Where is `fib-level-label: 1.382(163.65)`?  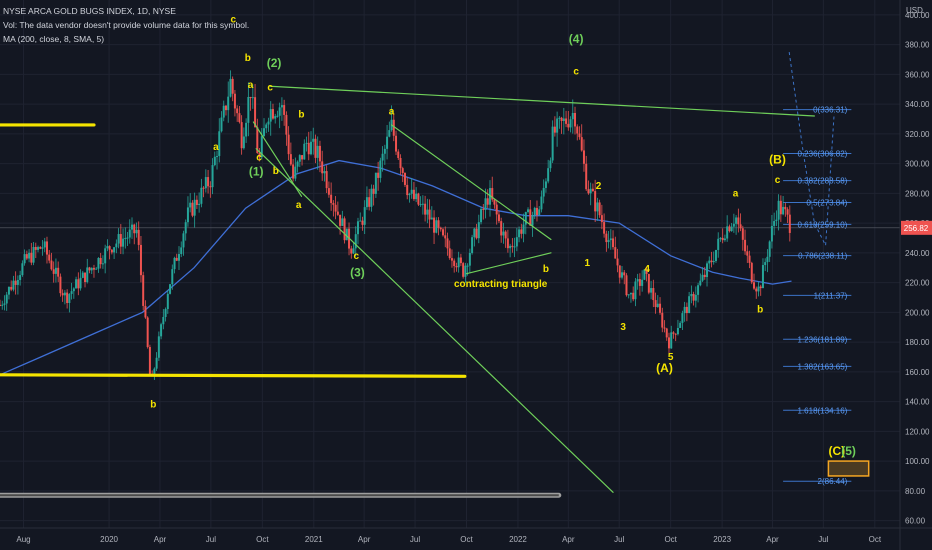 fib-level-label: 1.382(163.65) is located at coordinates (823, 366).